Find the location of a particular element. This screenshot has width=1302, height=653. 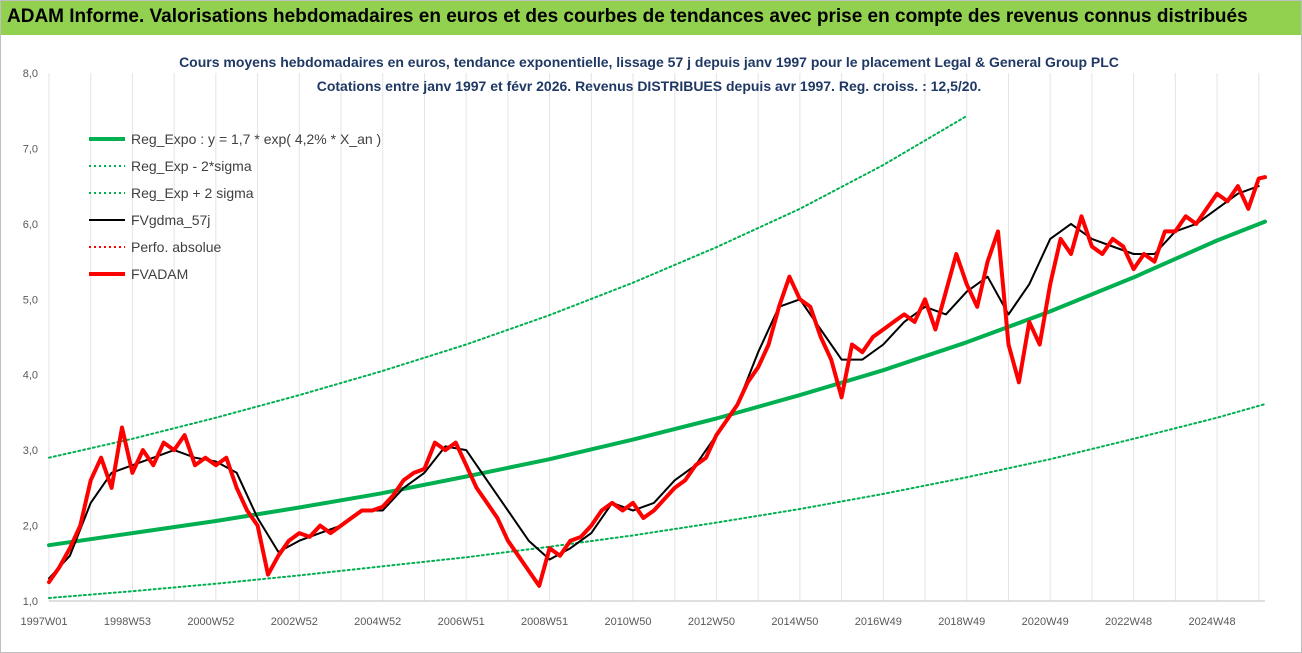

y-tick-label: 4,0 is located at coordinates (30, 376).